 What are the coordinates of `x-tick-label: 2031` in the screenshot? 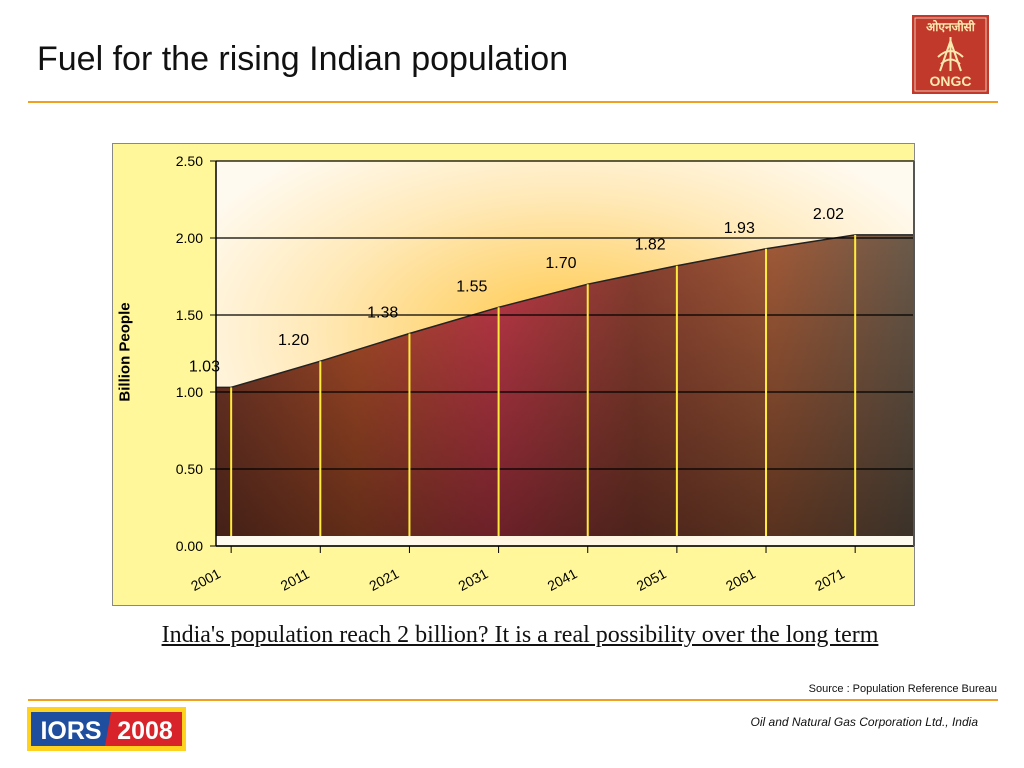 It's located at (473, 579).